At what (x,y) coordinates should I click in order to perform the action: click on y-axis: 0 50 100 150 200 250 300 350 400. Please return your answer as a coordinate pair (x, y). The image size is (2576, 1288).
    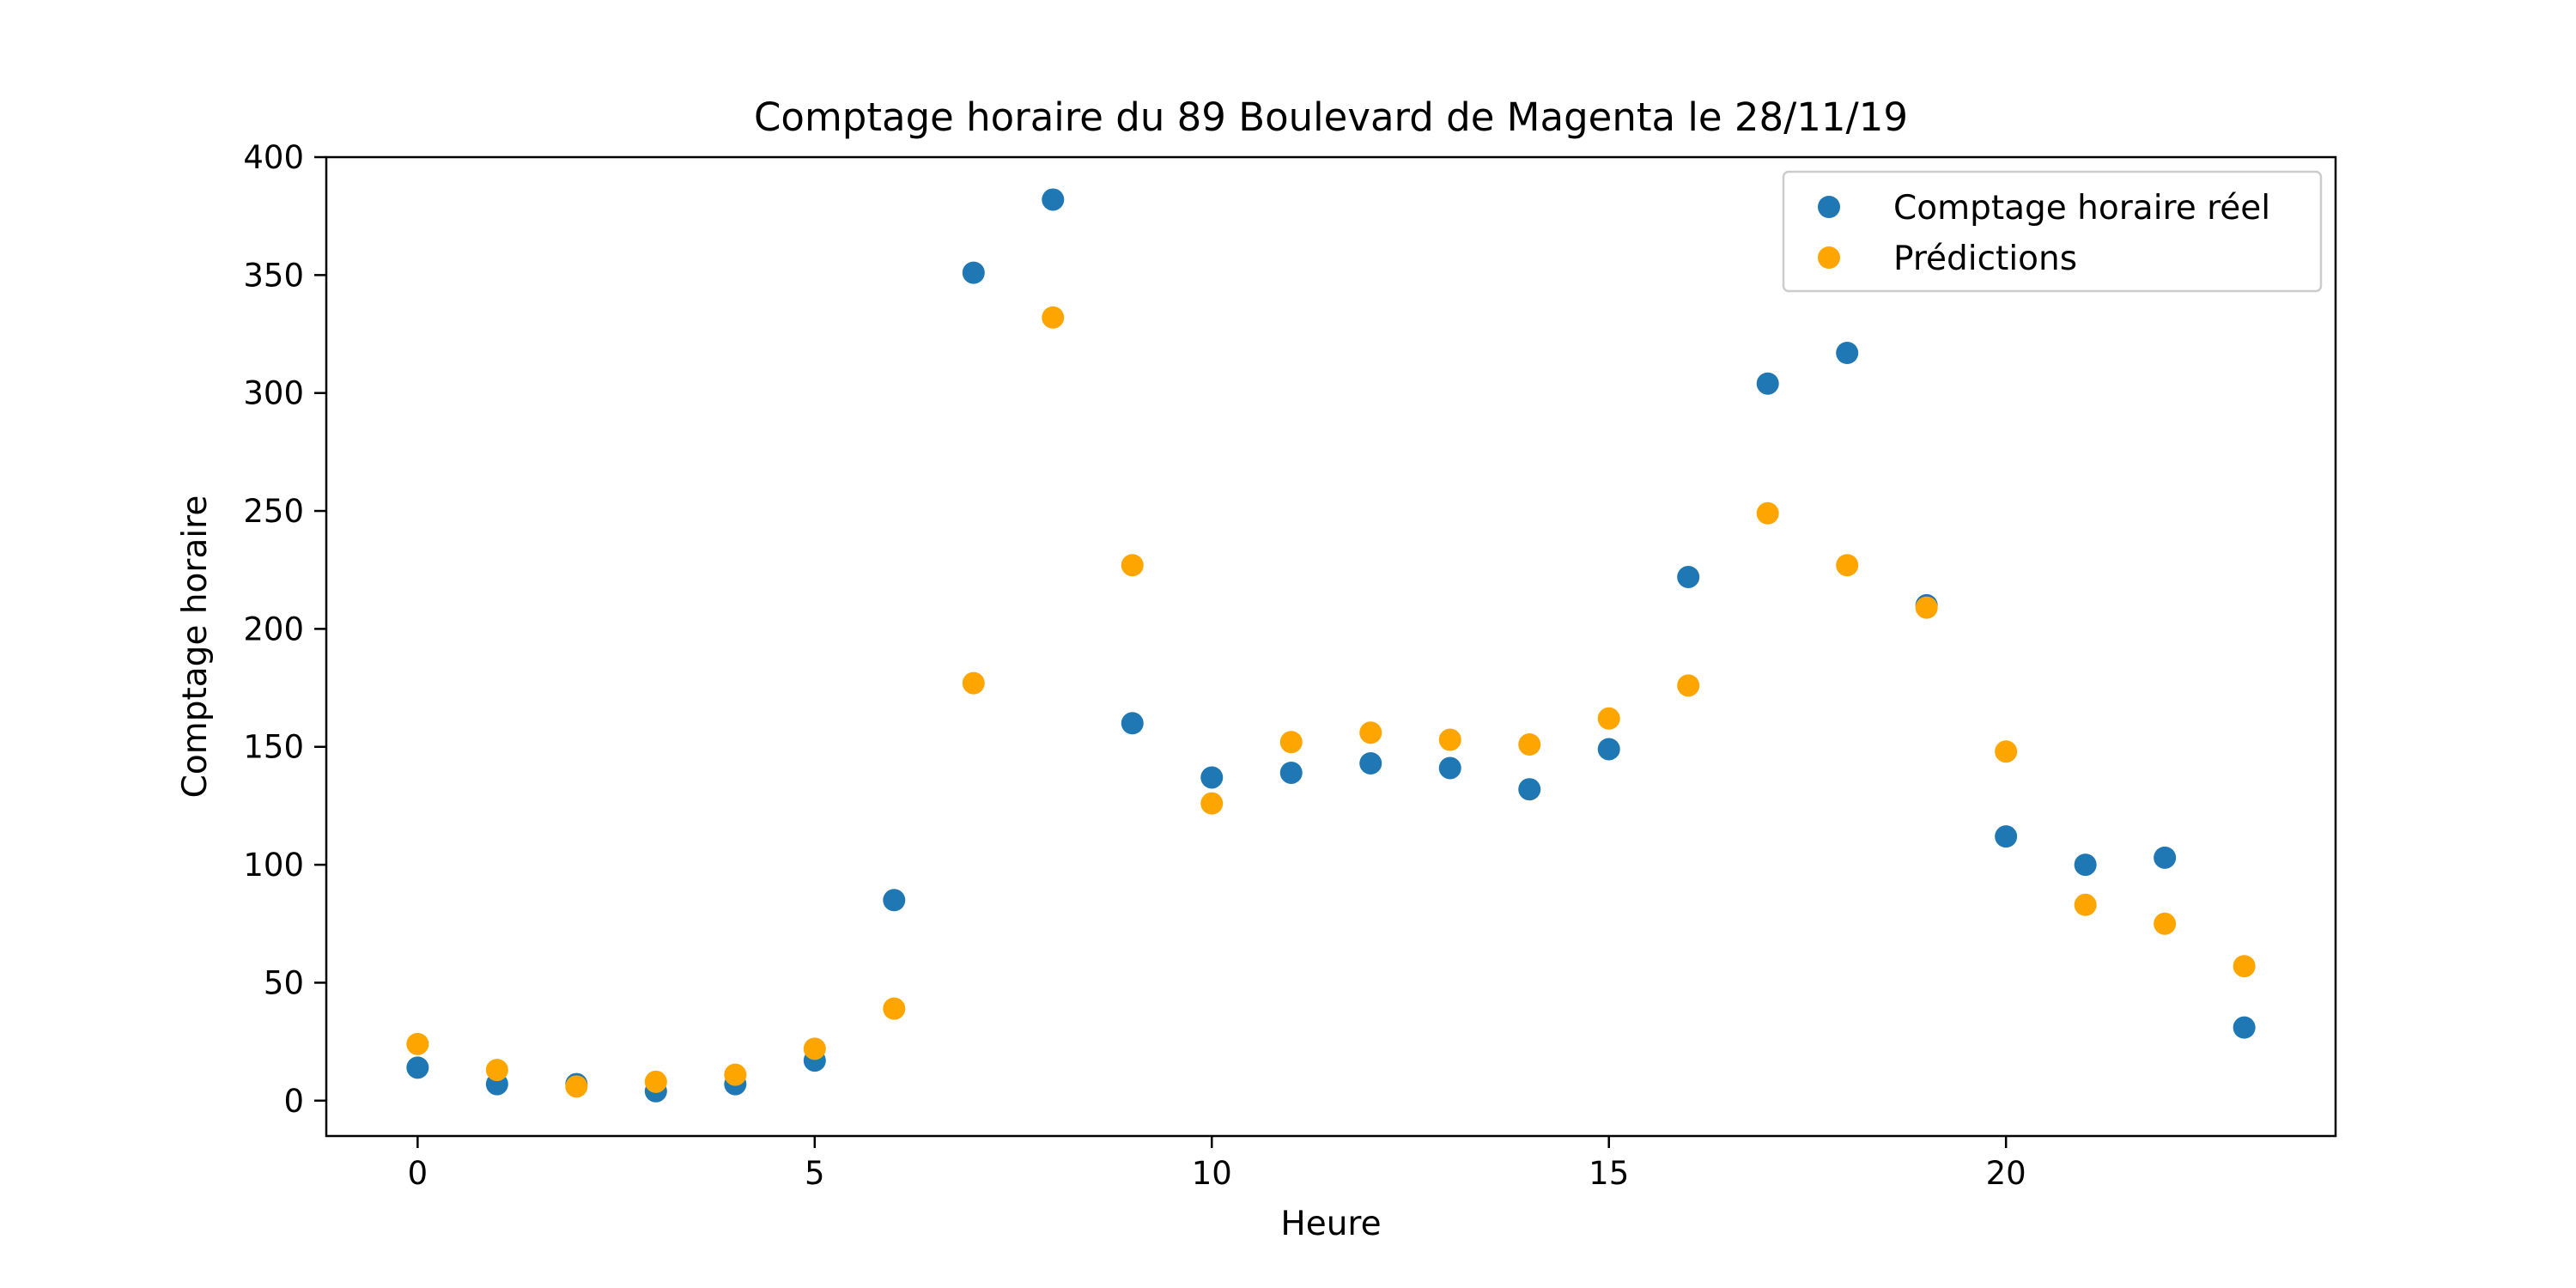
    Looking at the image, I should click on (284, 629).